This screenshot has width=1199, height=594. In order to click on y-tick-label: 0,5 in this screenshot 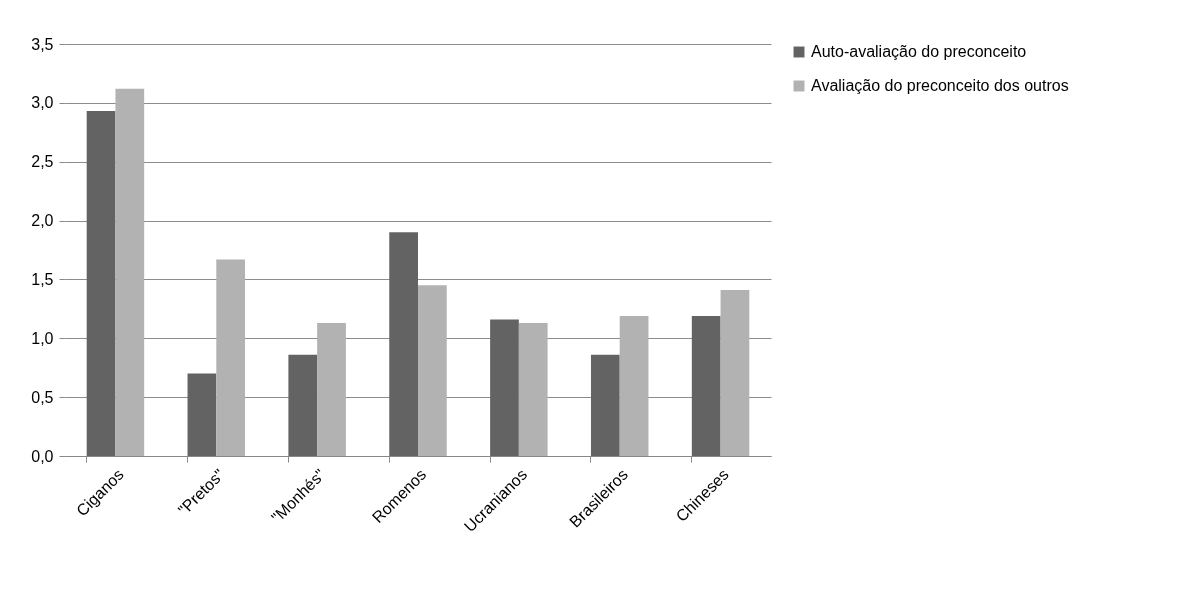, I will do `click(42, 397)`.